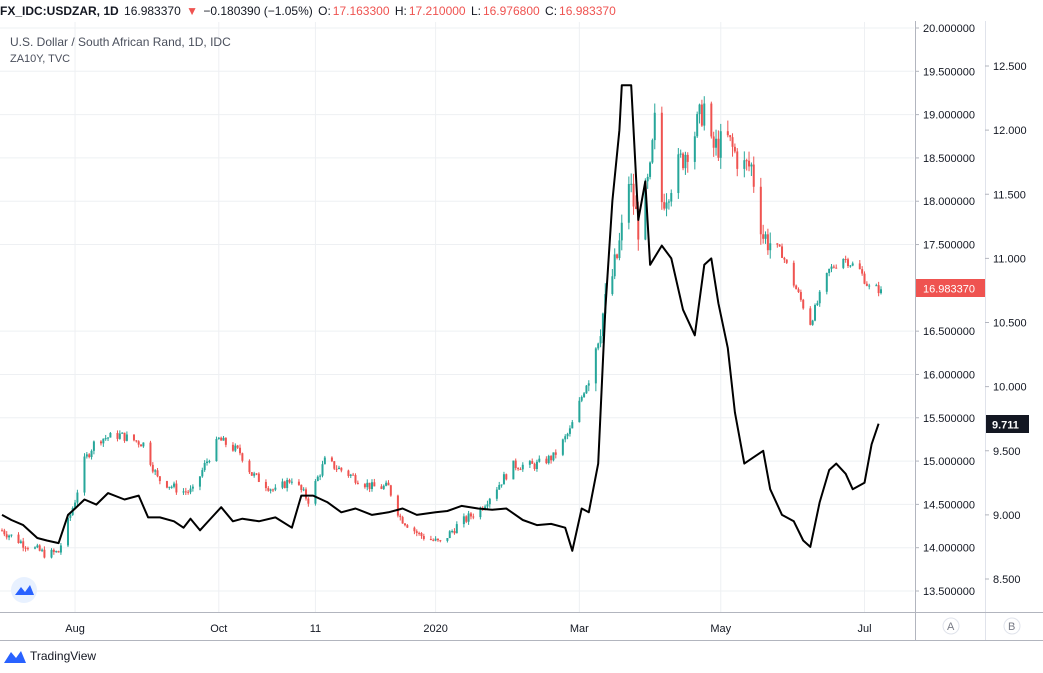 This screenshot has width=1043, height=673. What do you see at coordinates (475, 11) in the screenshot?
I see `low-label: L:` at bounding box center [475, 11].